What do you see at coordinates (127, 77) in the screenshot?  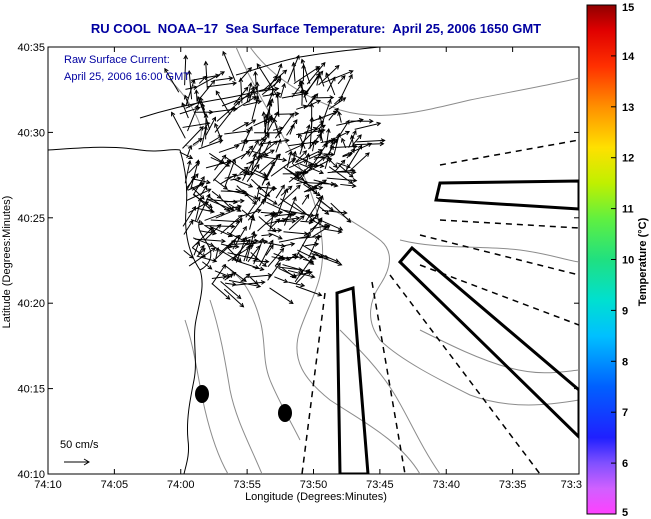 I see `current-legend-line2: April 25, 2006 16:00 GMT` at bounding box center [127, 77].